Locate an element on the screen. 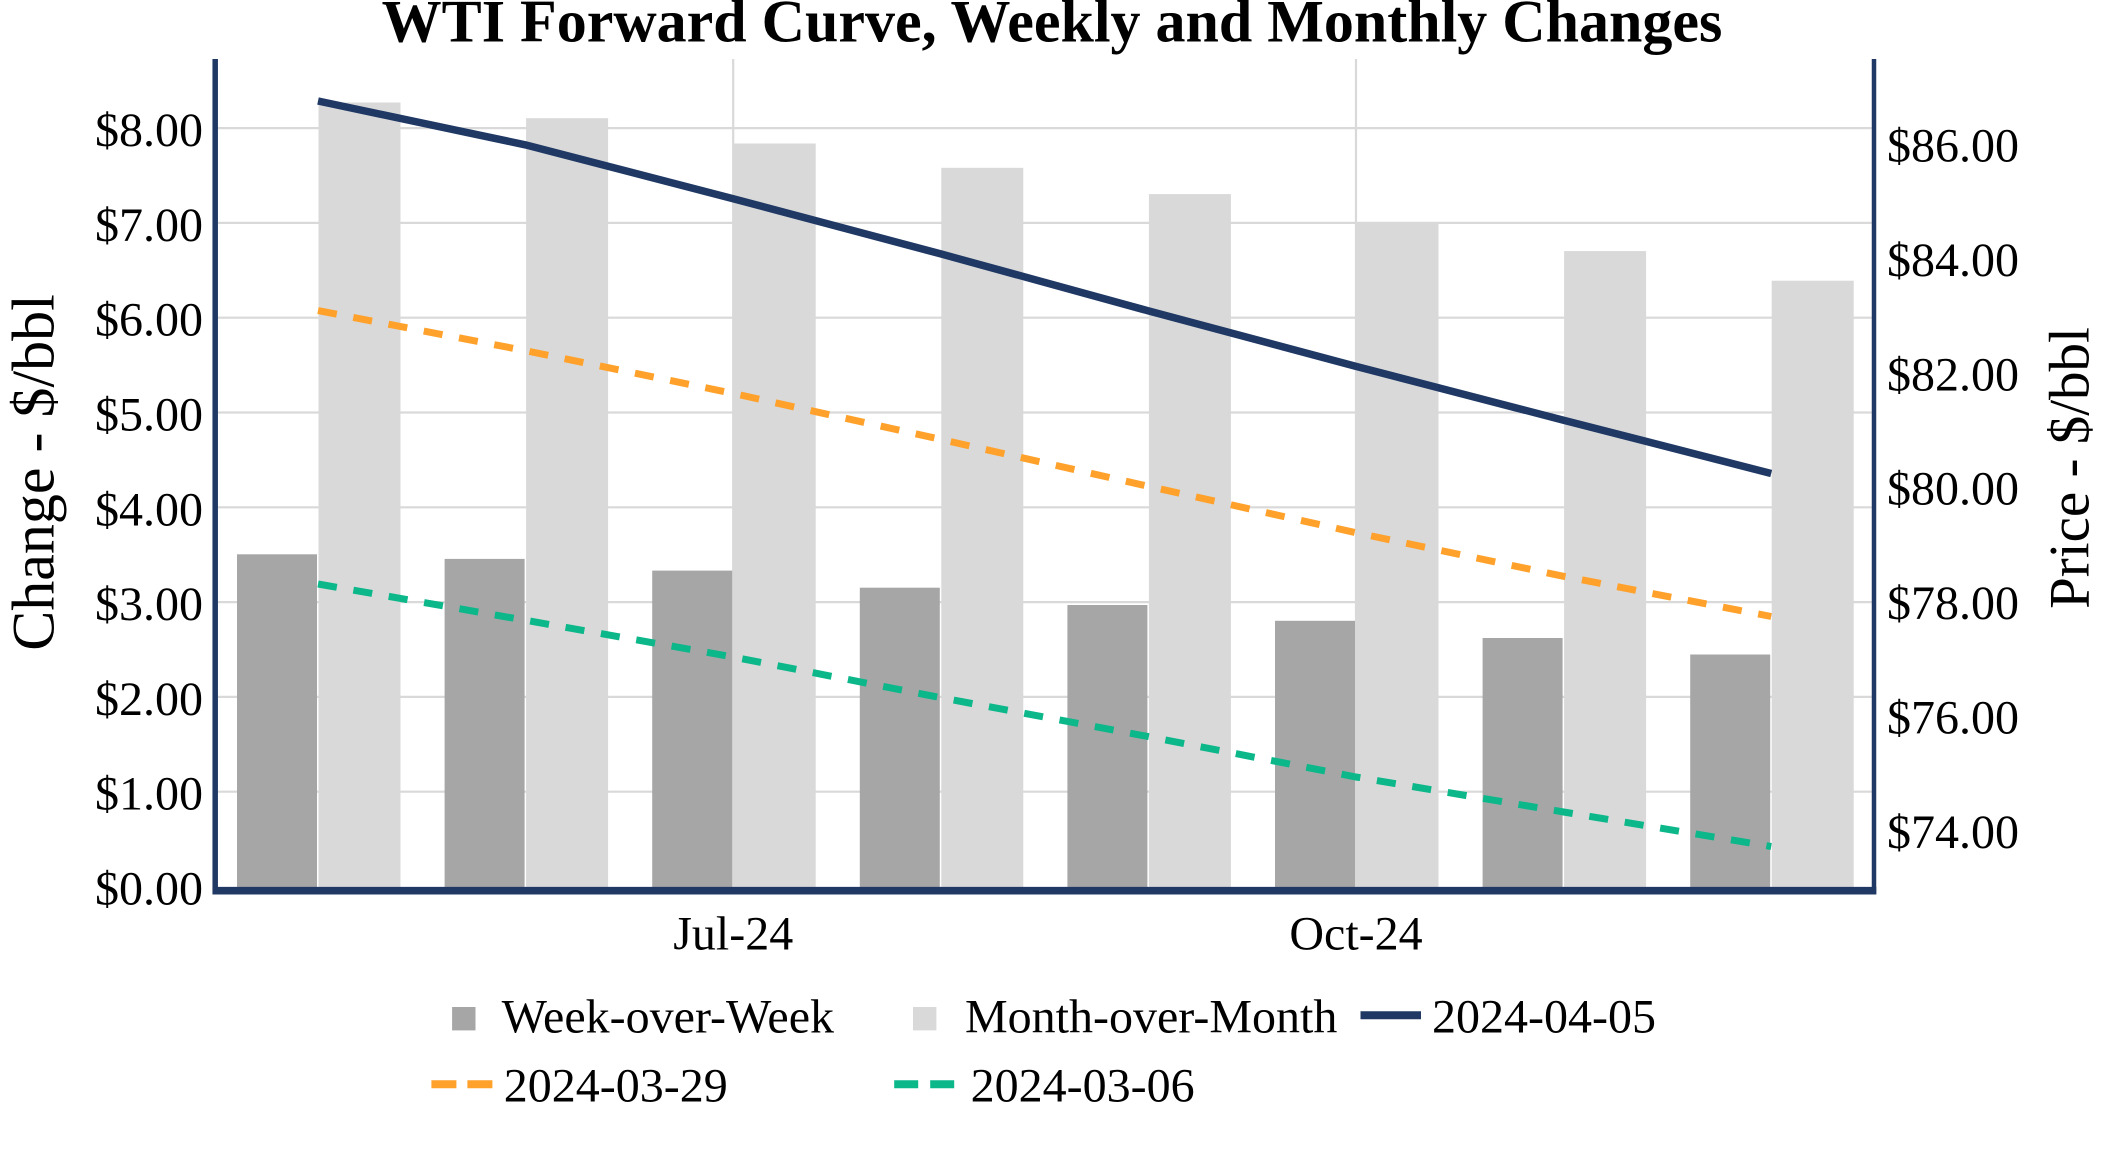 This screenshot has height=1152, width=2112. svg-text: $7.00 is located at coordinates (149, 225).